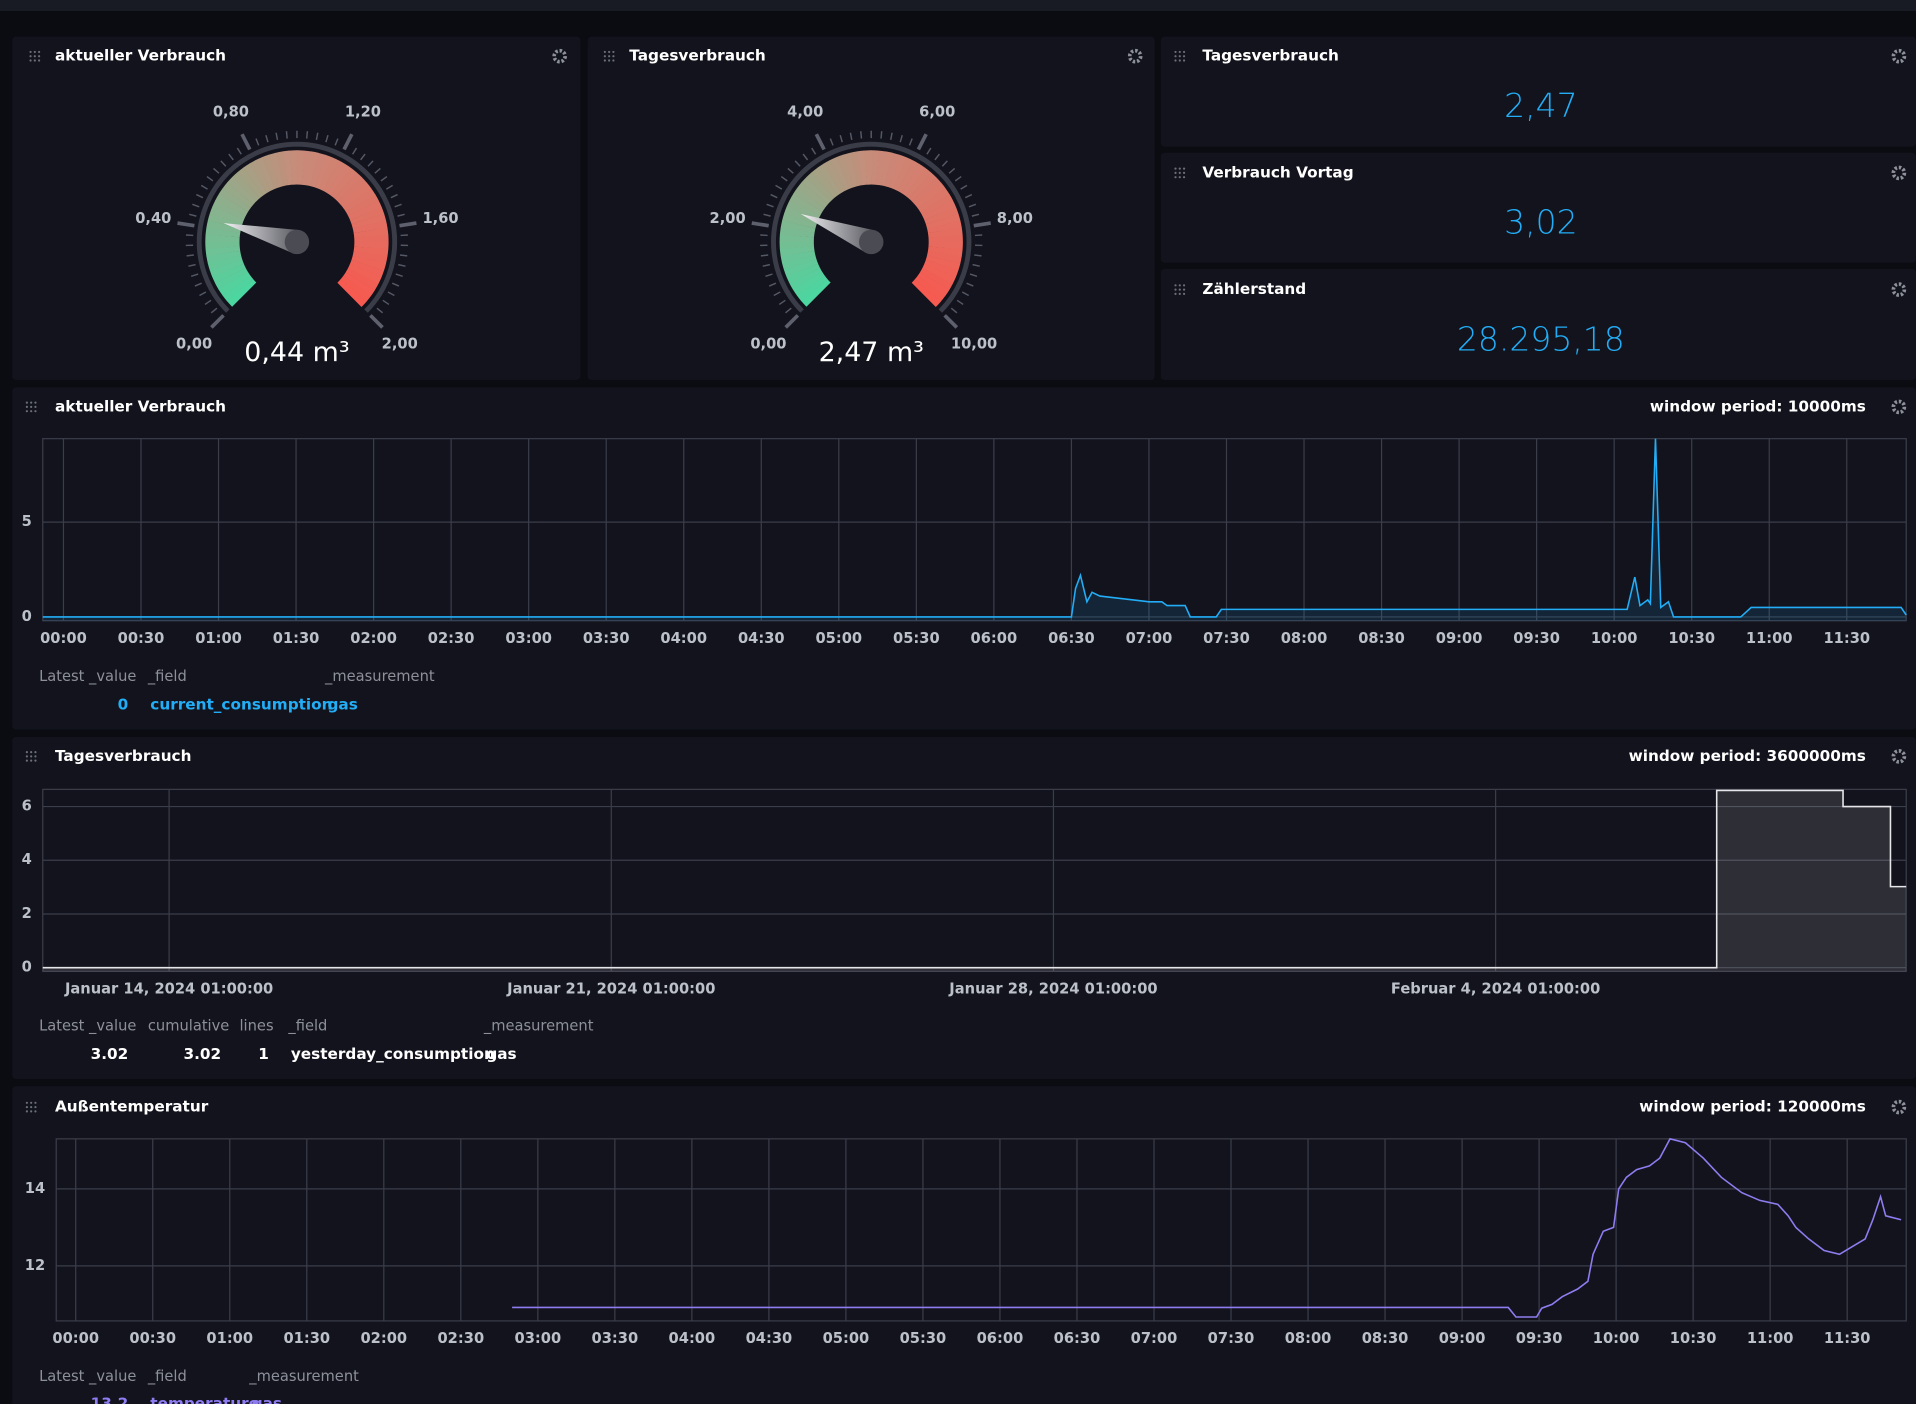 The height and width of the screenshot is (1404, 1916). I want to click on gauge-tick-label: 1,60, so click(440, 218).